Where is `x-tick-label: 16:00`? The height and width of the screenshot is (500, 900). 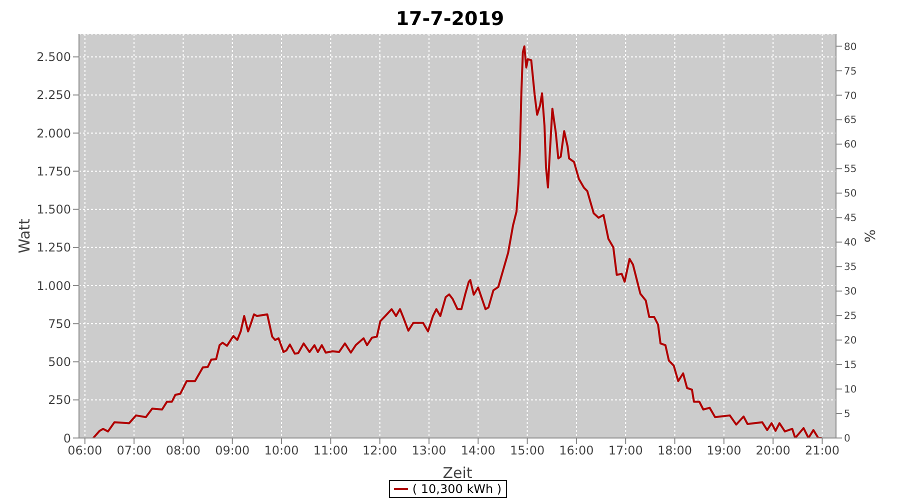
x-tick-label: 16:00 is located at coordinates (576, 451).